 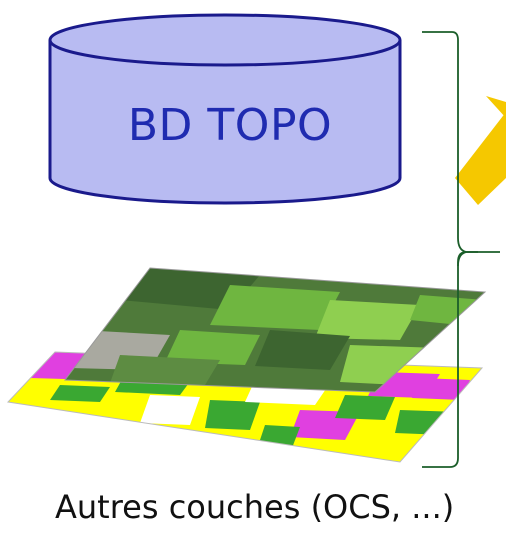 I want to click on database-label: BD TOPO, so click(x=230, y=125).